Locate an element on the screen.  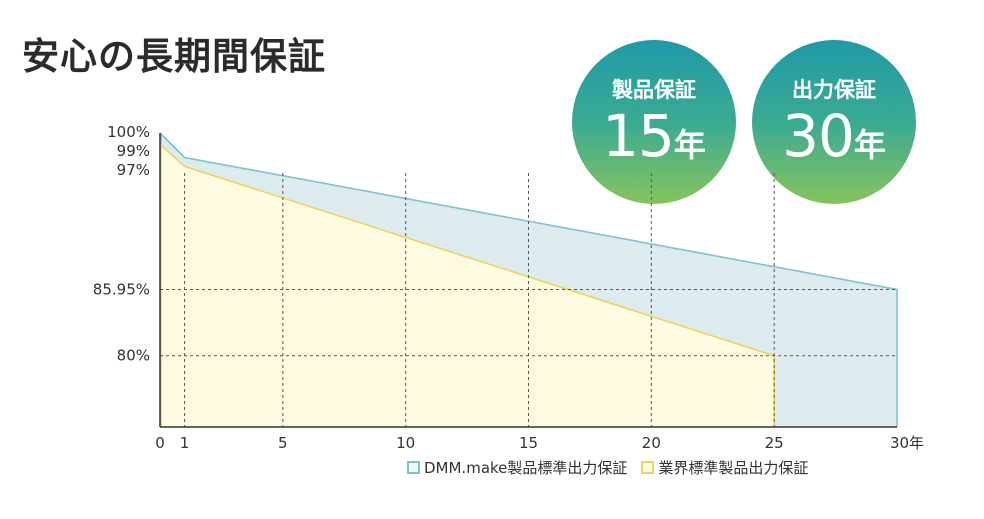
product-warranty-badge: 製品保証 15年 is located at coordinates (654, 122).